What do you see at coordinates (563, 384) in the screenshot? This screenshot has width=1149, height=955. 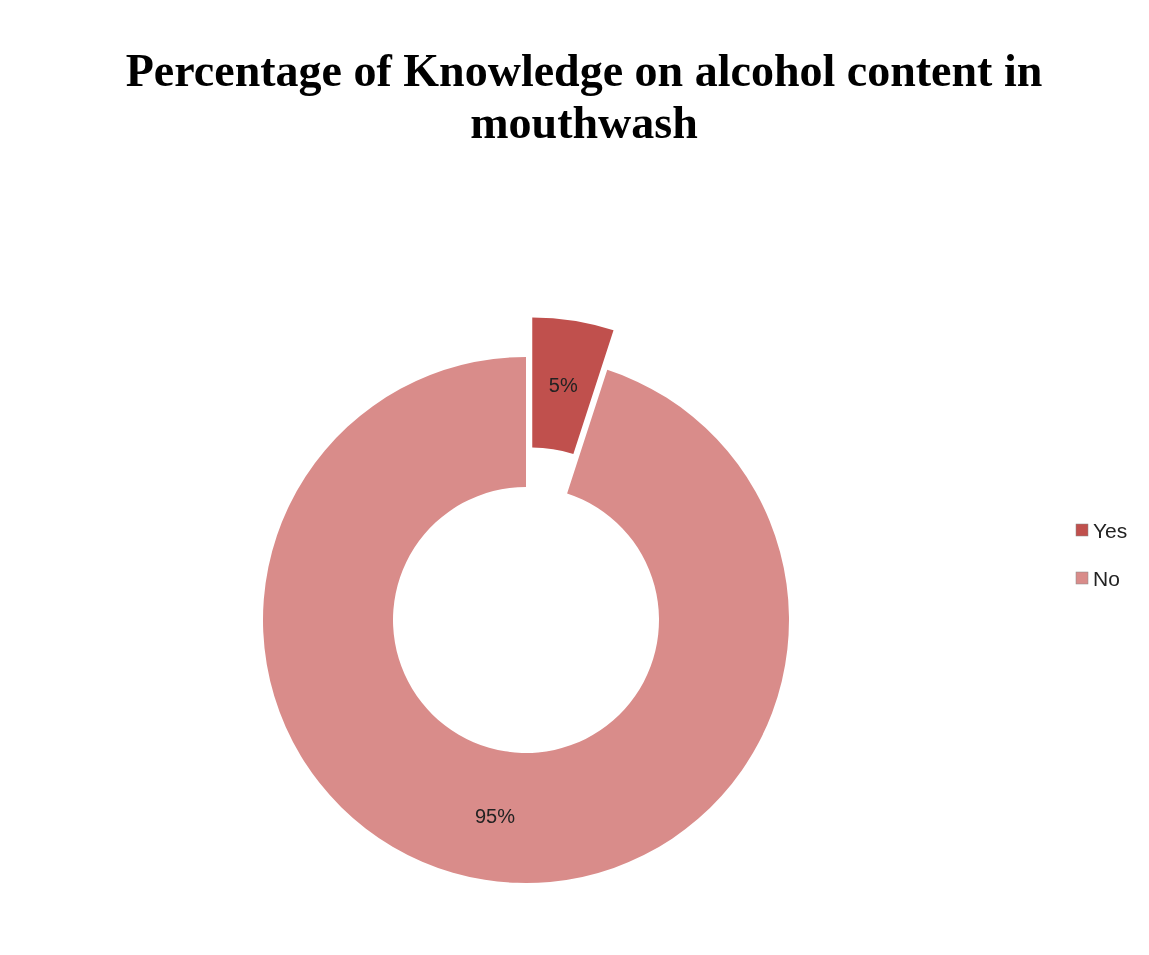 I see `data-label: 5%` at bounding box center [563, 384].